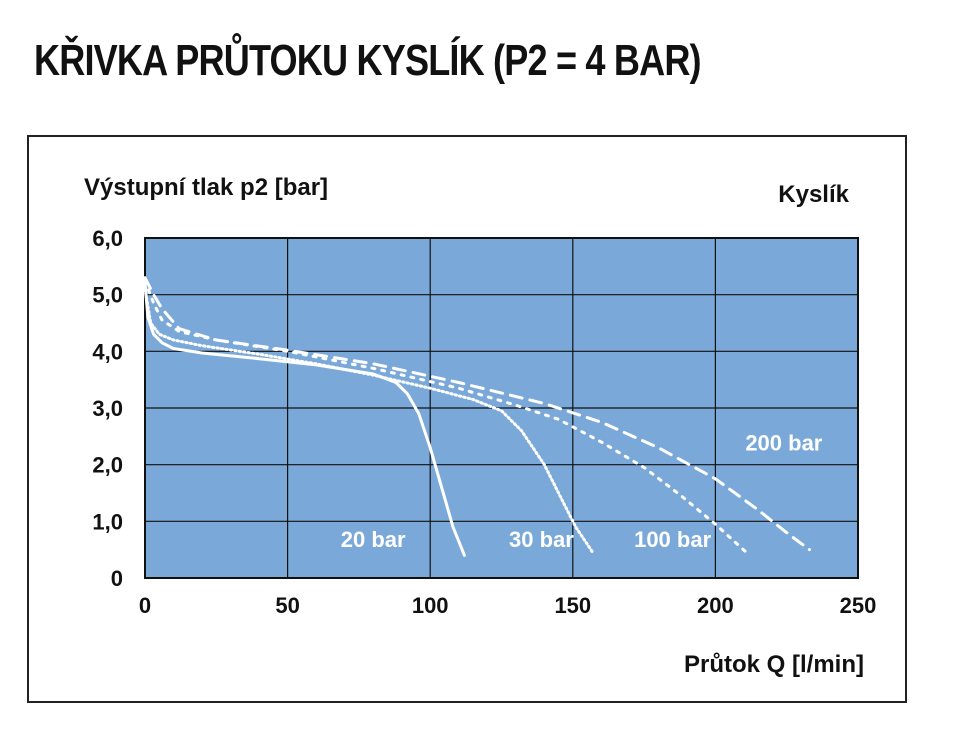 The width and height of the screenshot is (967, 740). What do you see at coordinates (368, 60) in the screenshot?
I see `page-title: KŘIVKA PRŮTOKU KYSLÍK (P2 = 4 BAR)` at bounding box center [368, 60].